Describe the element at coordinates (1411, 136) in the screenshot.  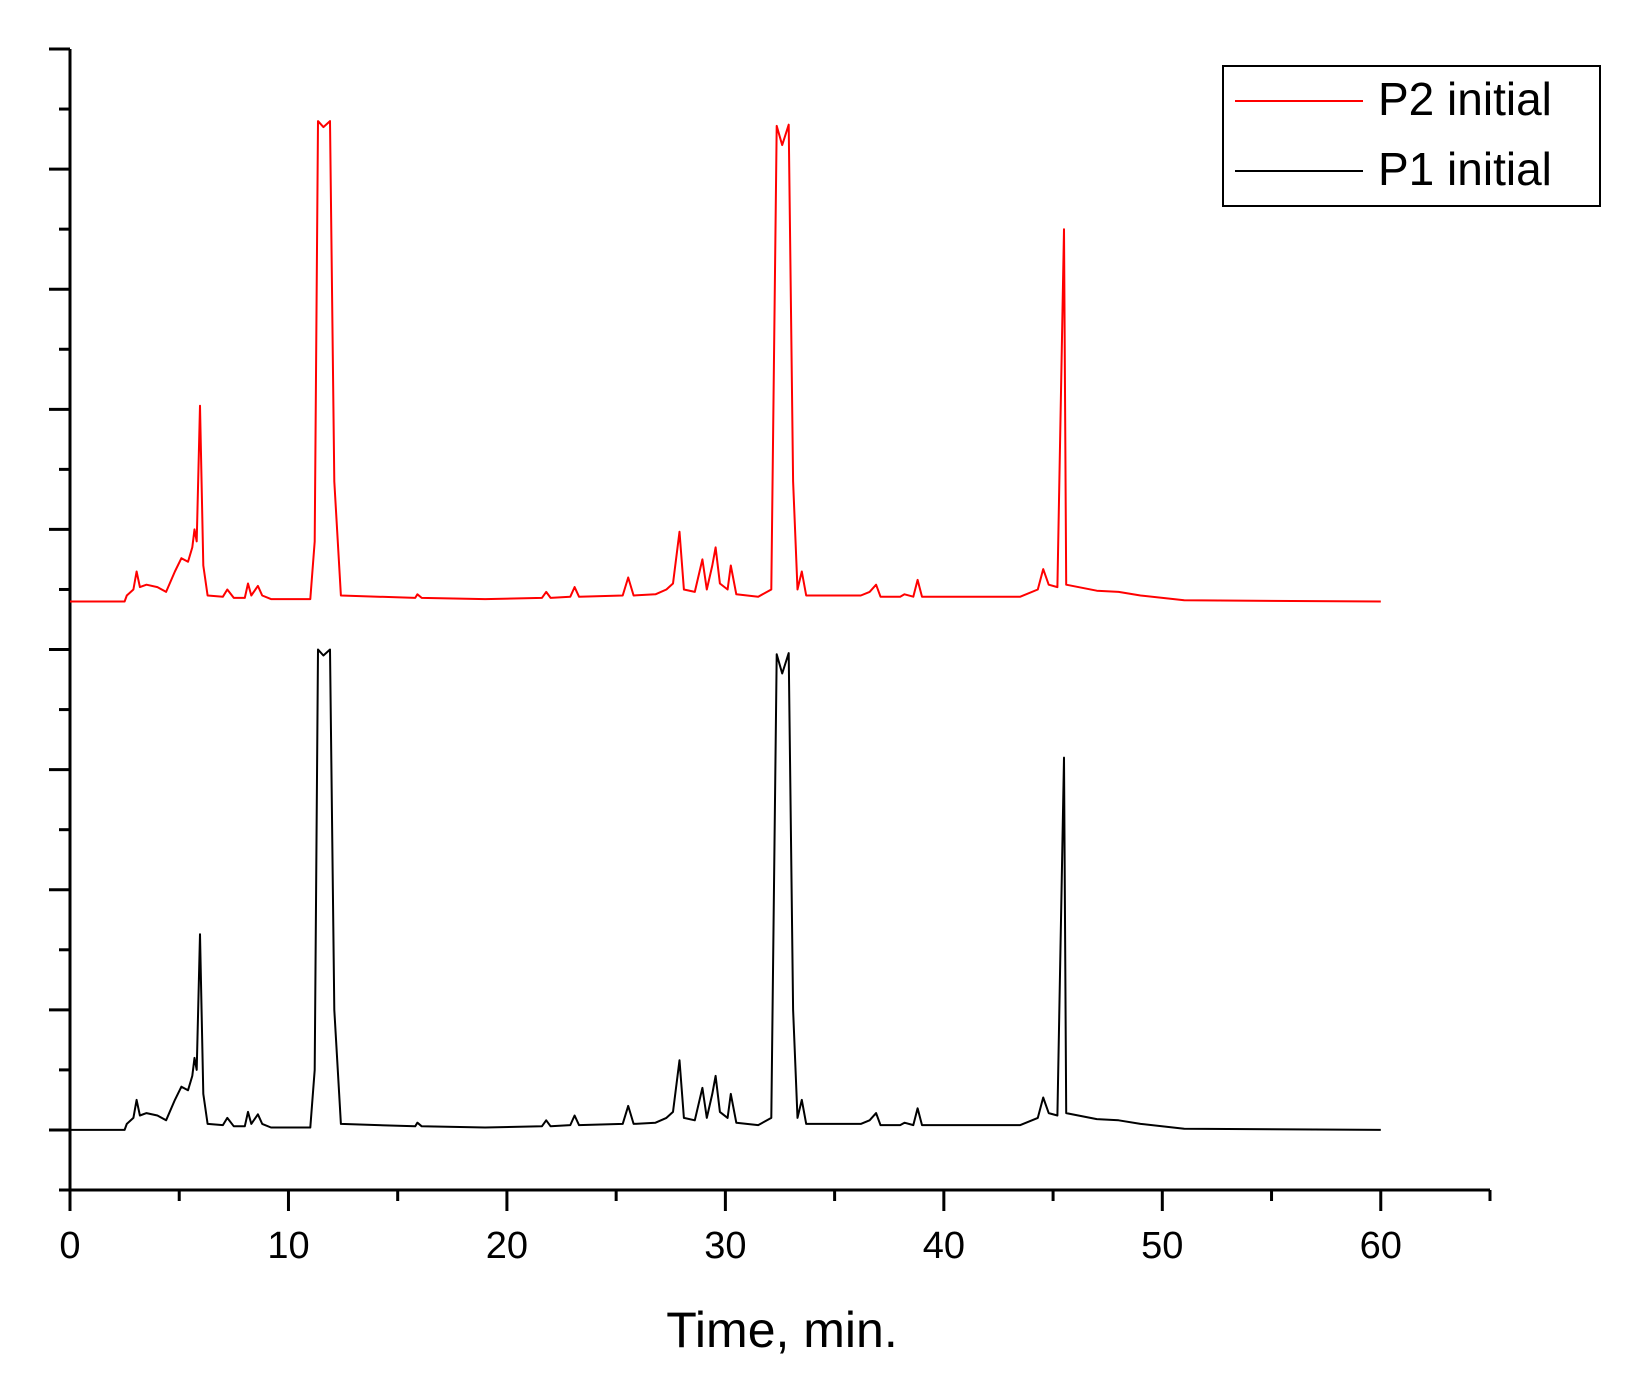
I see `legend-box` at that location.